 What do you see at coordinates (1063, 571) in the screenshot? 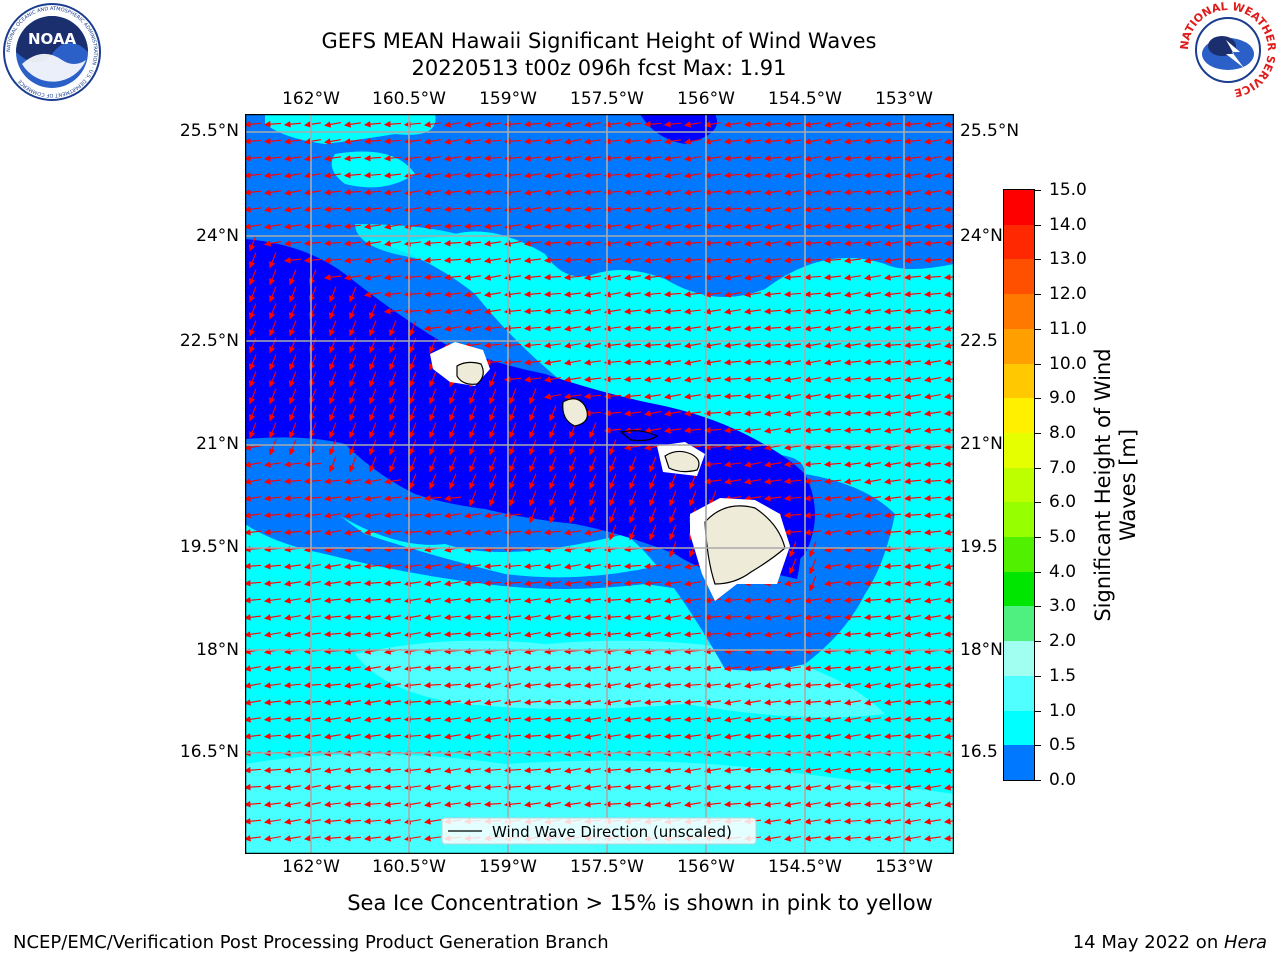
I see `colorbar-tick-label: 4.0` at bounding box center [1063, 571].